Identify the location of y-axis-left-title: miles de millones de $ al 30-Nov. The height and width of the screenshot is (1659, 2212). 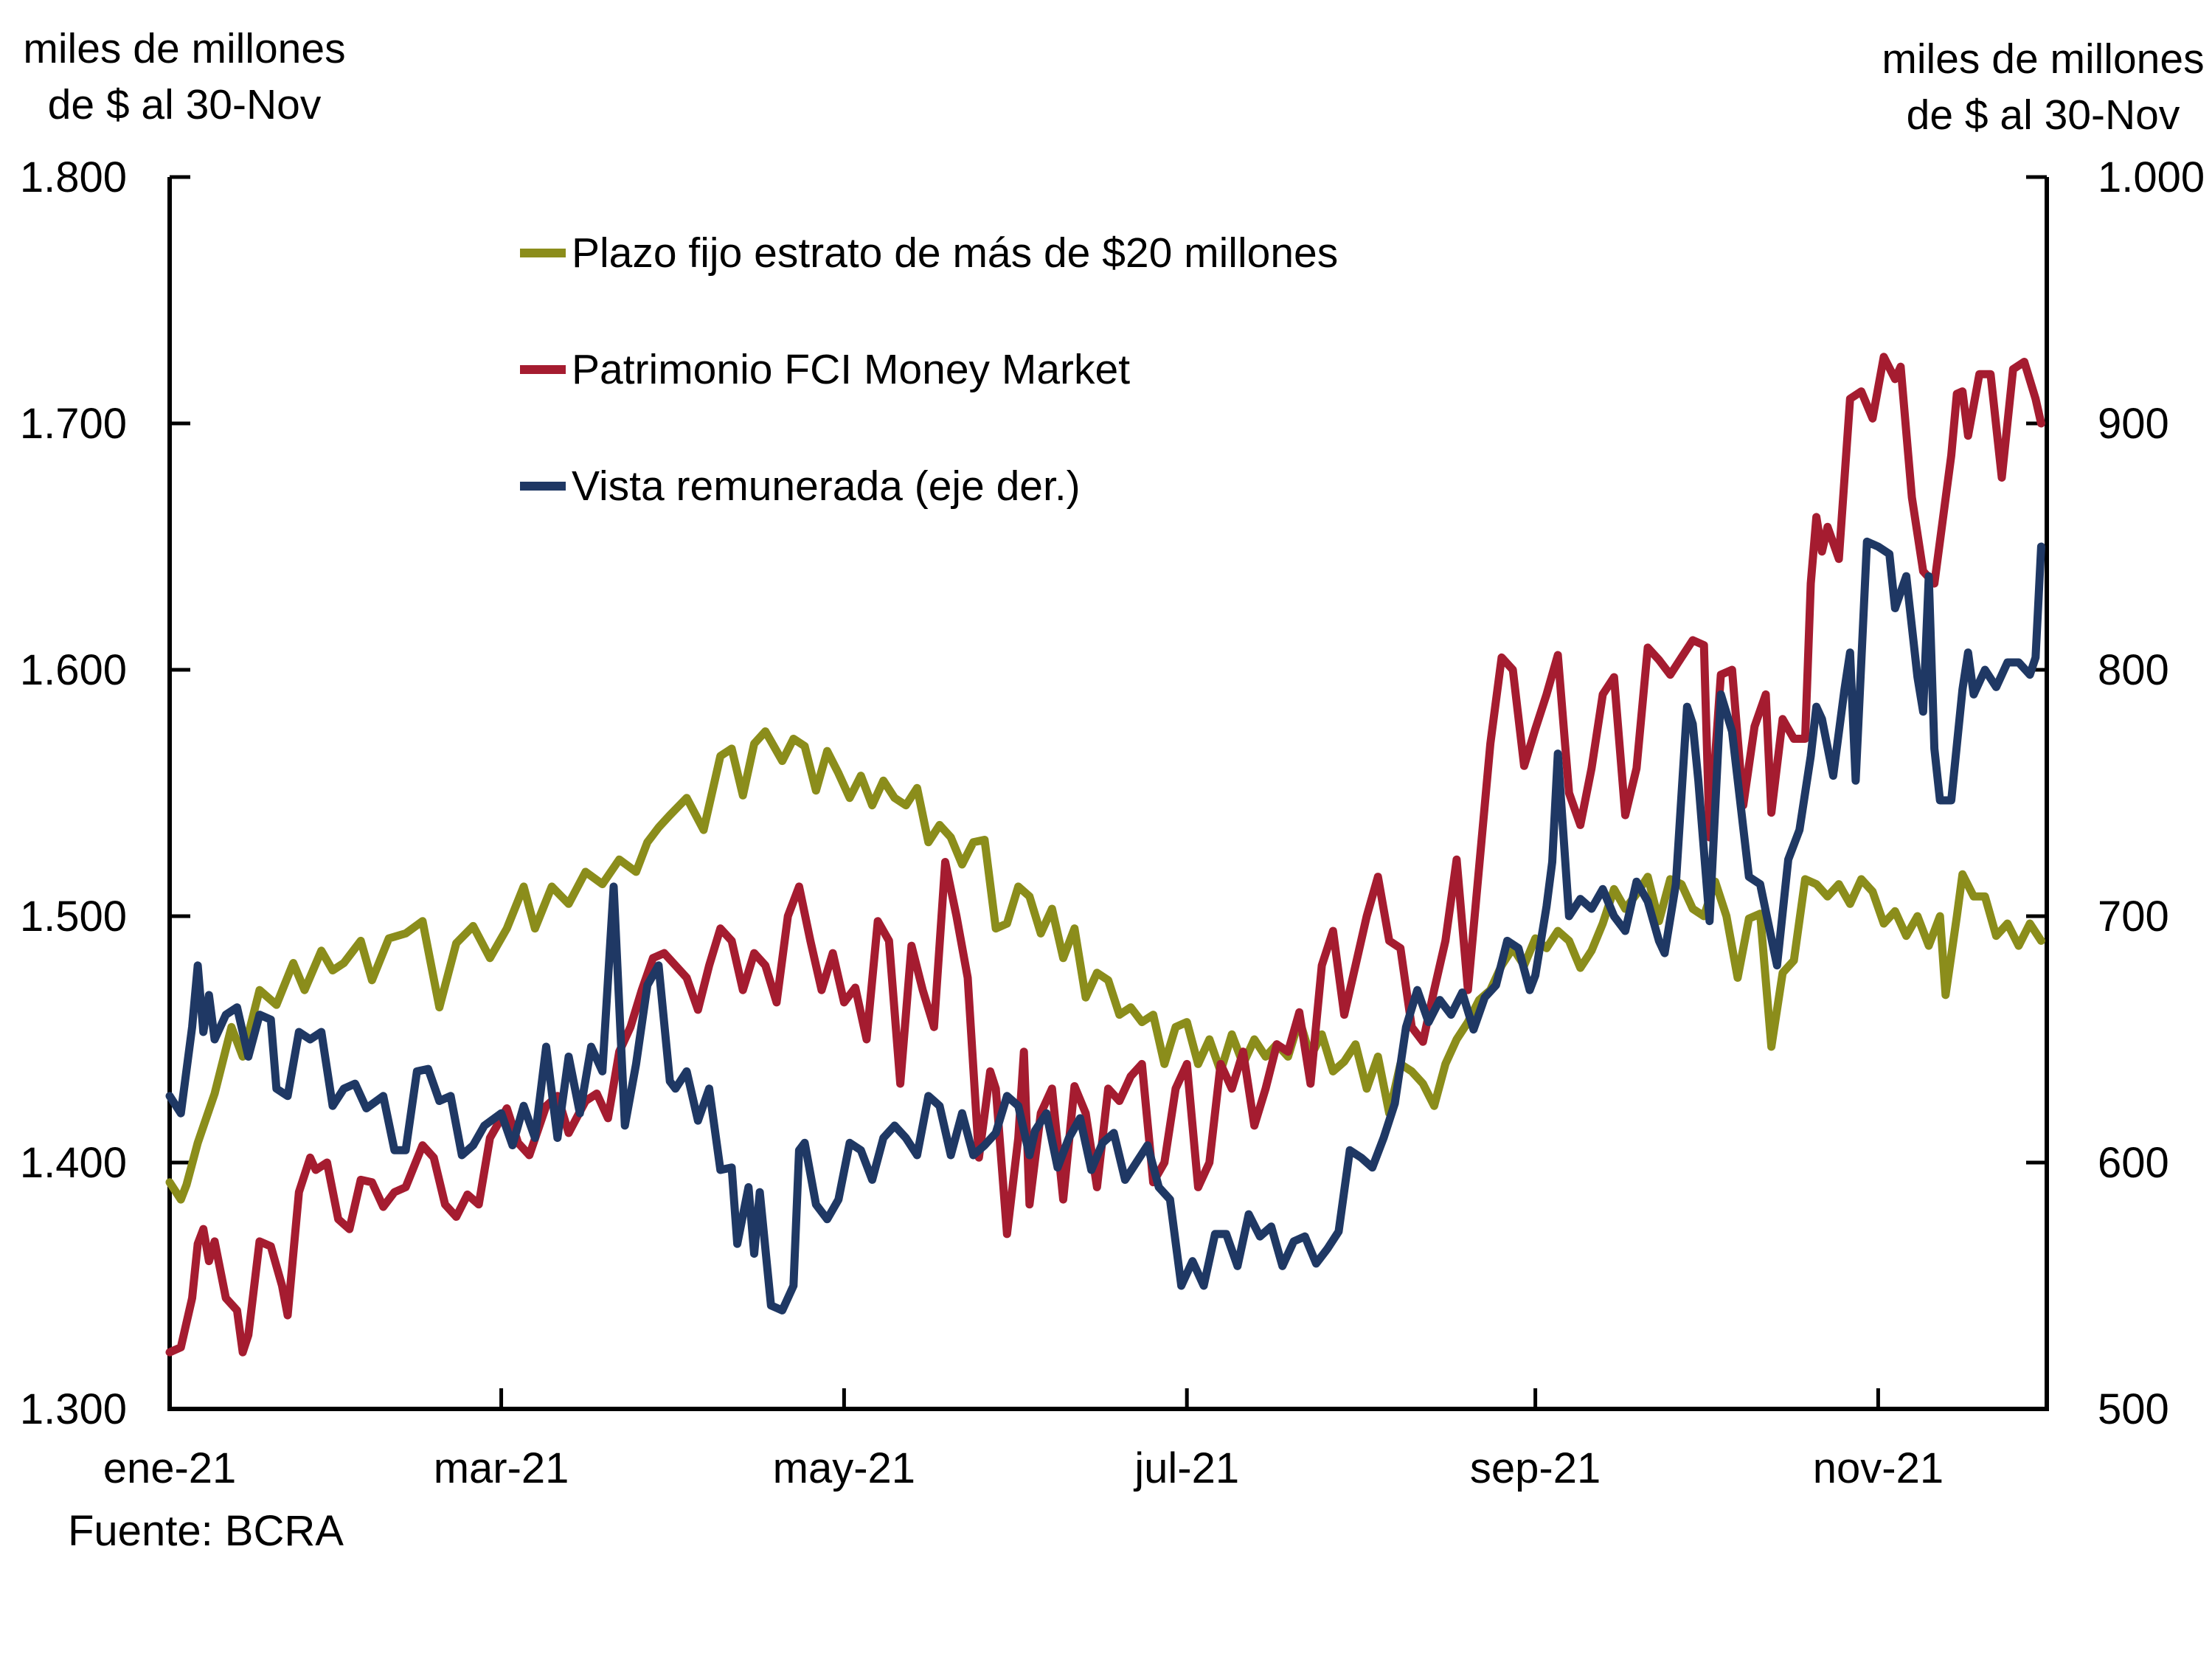
(185, 77).